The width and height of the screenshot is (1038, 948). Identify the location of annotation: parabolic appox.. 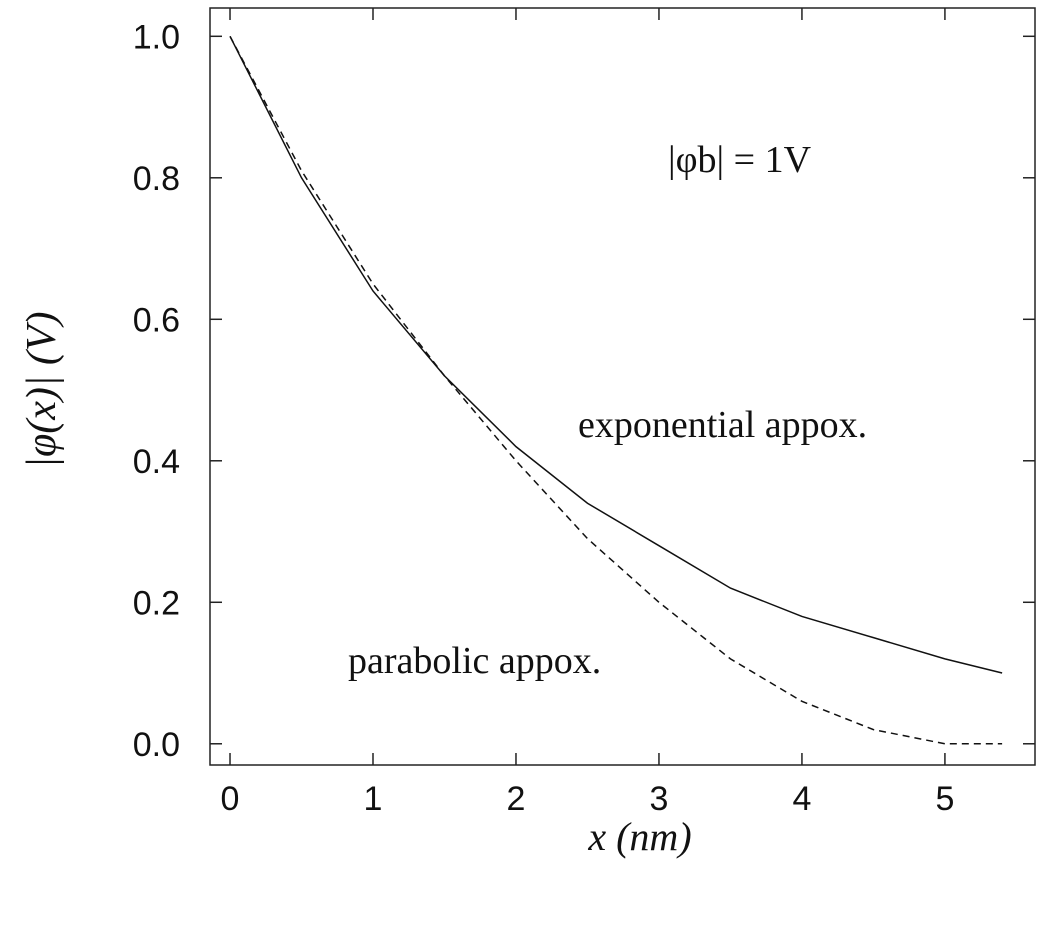
(474, 661).